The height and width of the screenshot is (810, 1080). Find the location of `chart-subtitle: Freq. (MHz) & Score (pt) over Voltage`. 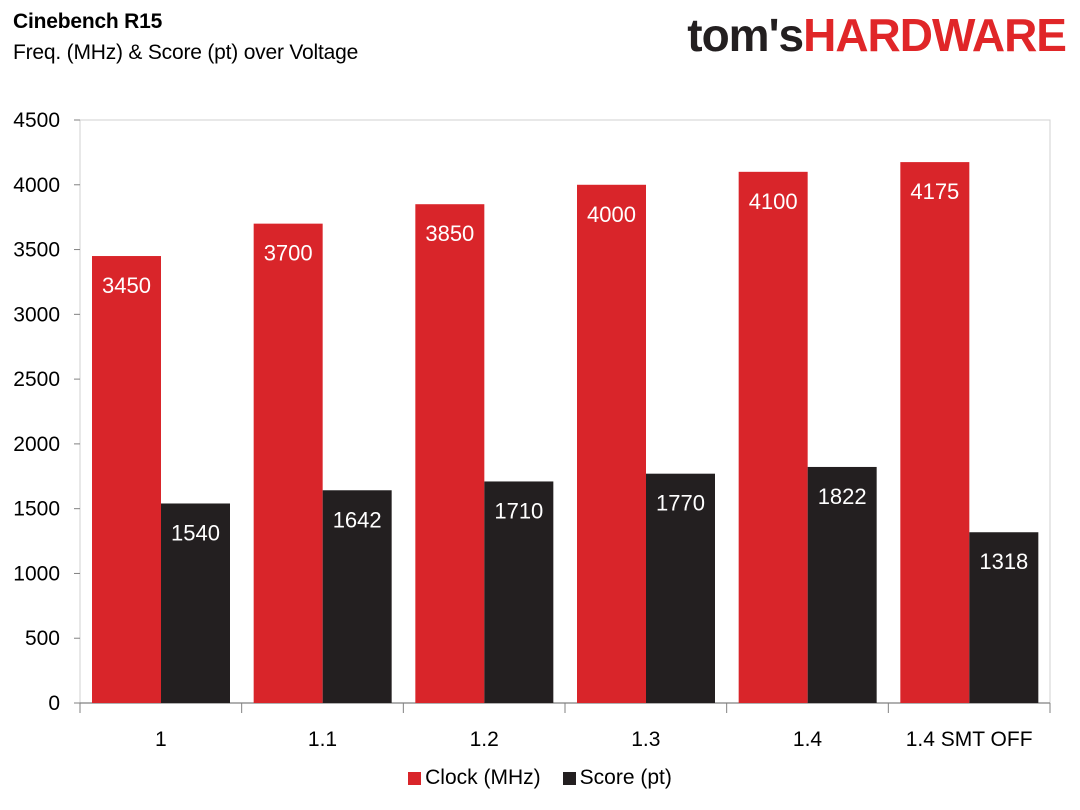

chart-subtitle: Freq. (MHz) & Score (pt) over Voltage is located at coordinates (186, 52).